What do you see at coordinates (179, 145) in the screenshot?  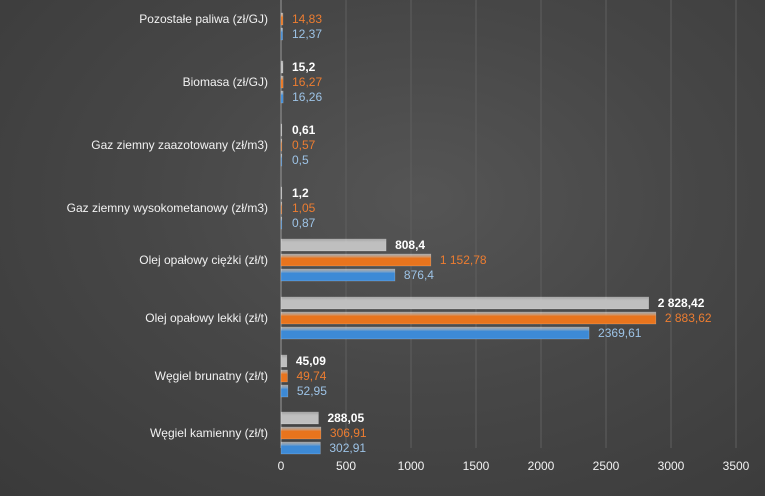 I see `category-label: Gaz ziemny zaazotowany (zł/m3)` at bounding box center [179, 145].